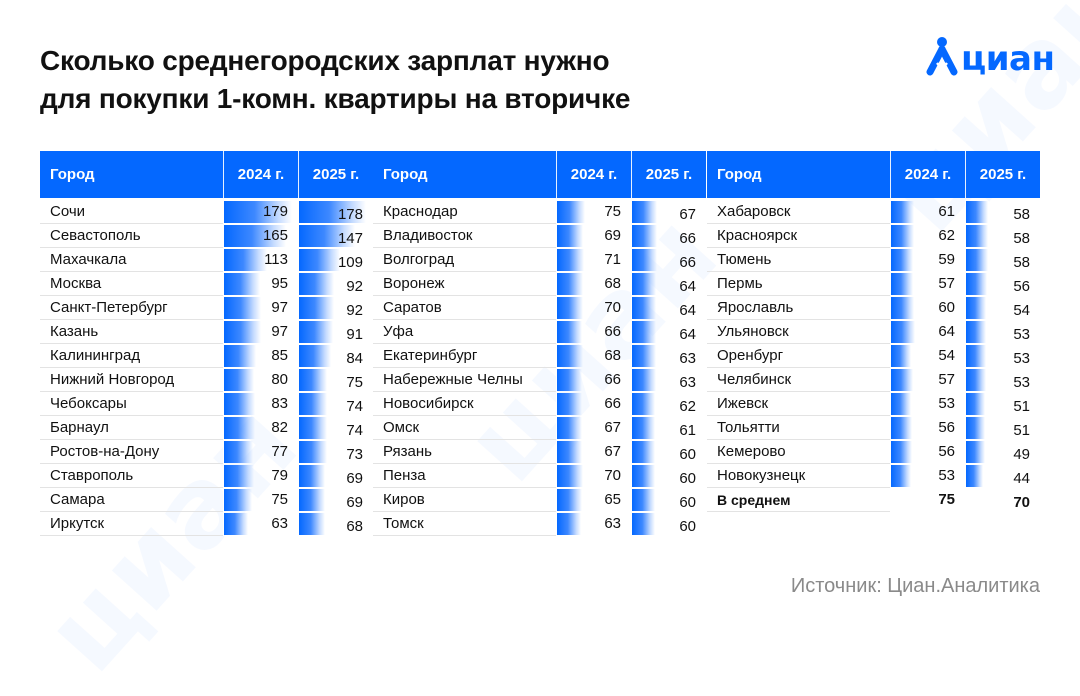  Describe the element at coordinates (354, 310) in the screenshot. I see `value-label: 92` at that location.